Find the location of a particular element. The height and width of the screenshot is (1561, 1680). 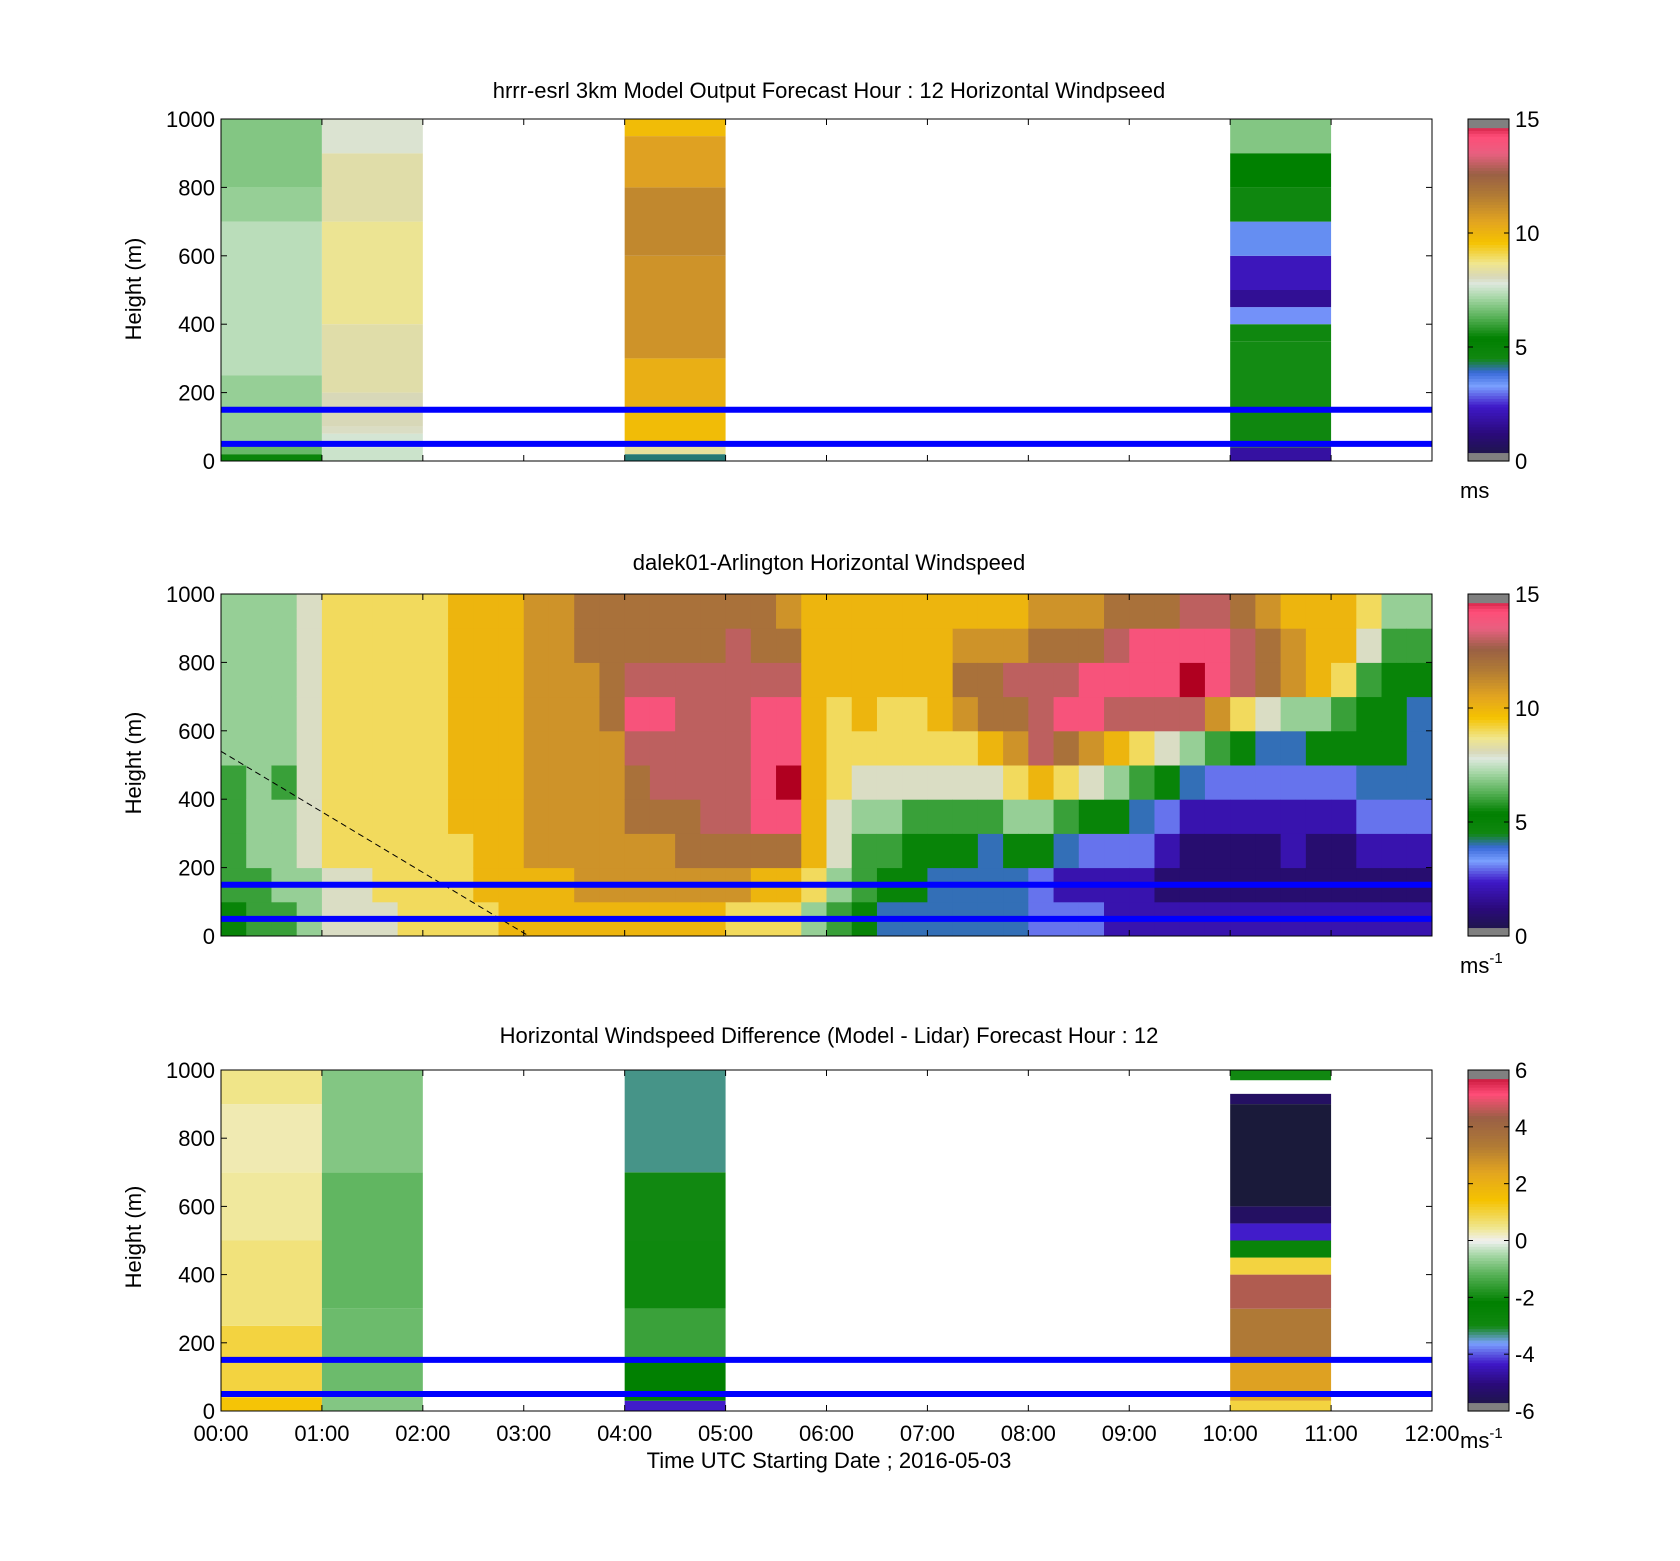

difference-colorbar: -6 -4 -2 0 2 4 6 ms-1 is located at coordinates (1497, 1255).